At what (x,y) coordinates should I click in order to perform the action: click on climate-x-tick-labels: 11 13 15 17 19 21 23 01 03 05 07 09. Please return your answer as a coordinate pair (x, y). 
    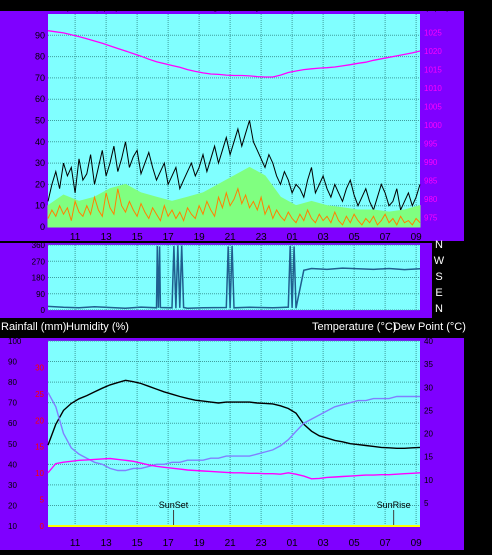
    Looking at the image, I should click on (246, 543).